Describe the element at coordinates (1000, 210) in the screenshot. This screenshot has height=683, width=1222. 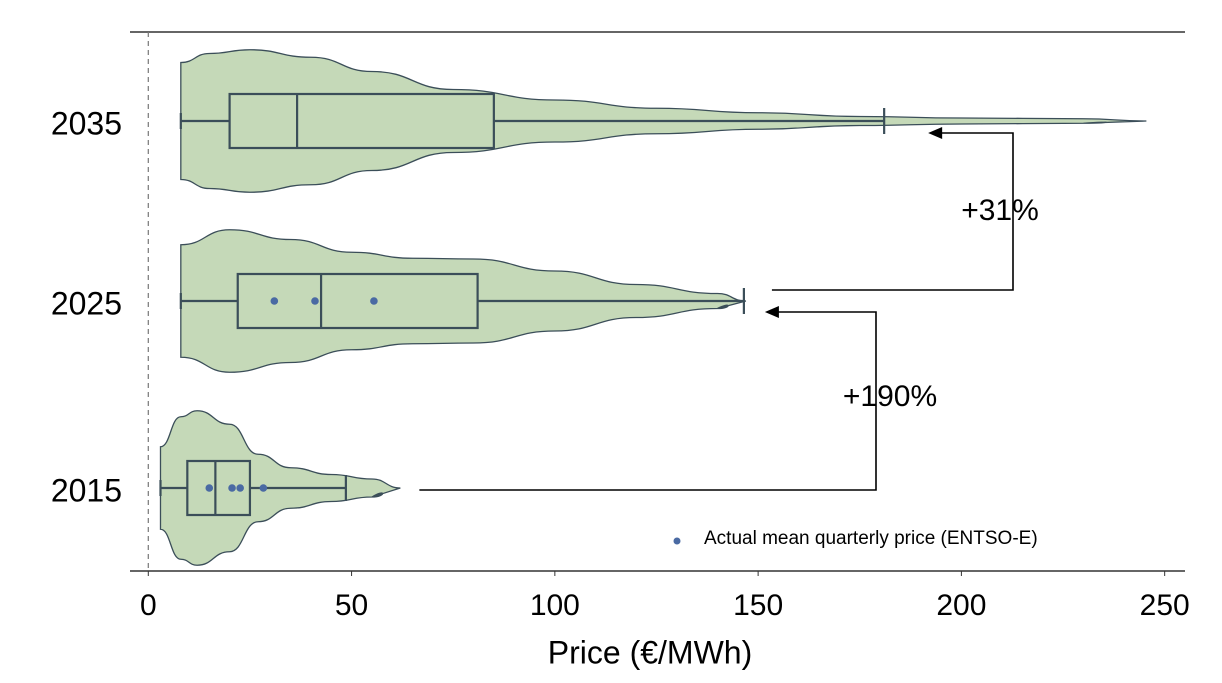
I see `annotation: +31%` at that location.